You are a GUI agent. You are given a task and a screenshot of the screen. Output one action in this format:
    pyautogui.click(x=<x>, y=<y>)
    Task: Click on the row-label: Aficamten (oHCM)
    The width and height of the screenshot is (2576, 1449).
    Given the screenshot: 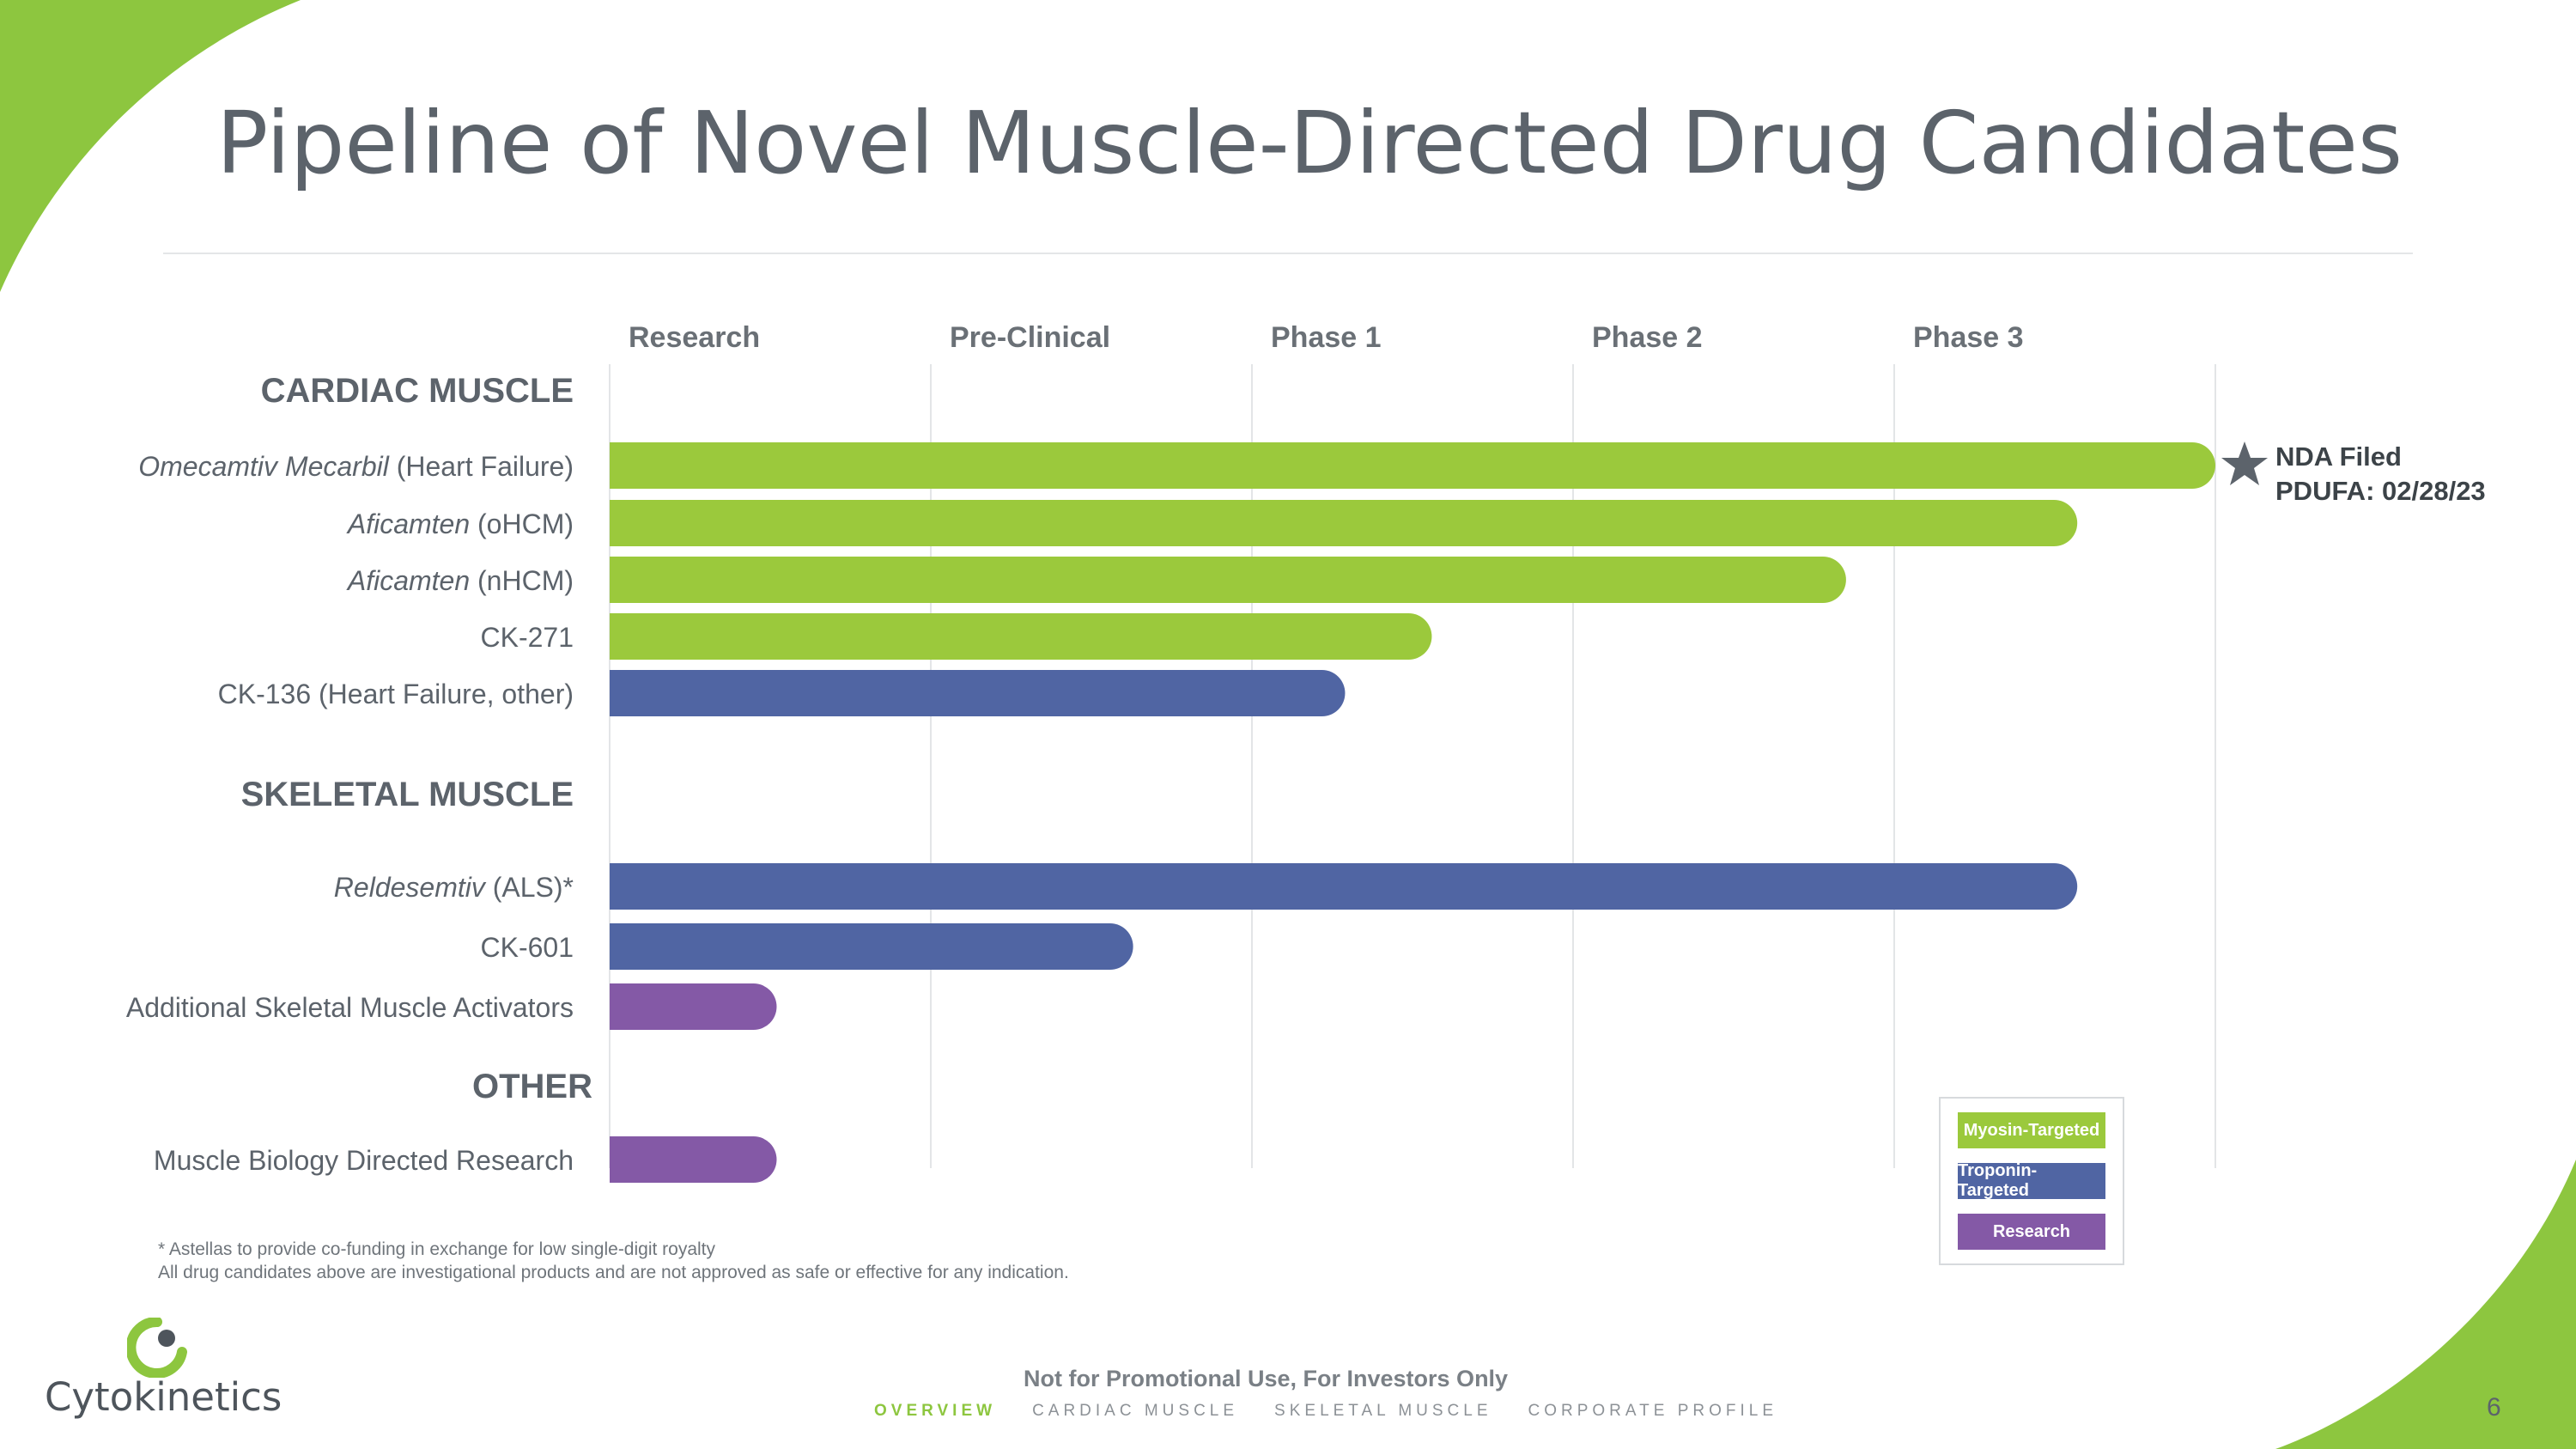 What is the action you would take?
    pyautogui.click(x=460, y=523)
    